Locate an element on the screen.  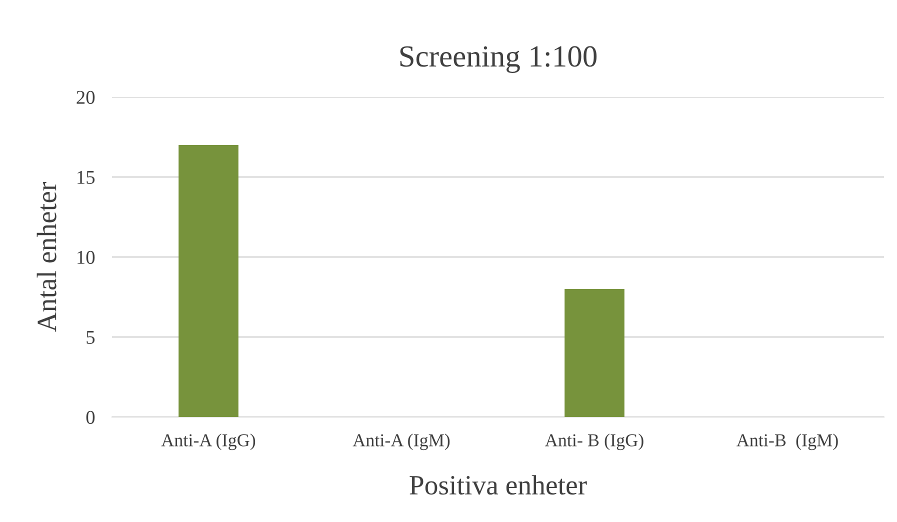
x-tick-label: Anti- B (IgG) is located at coordinates (594, 442).